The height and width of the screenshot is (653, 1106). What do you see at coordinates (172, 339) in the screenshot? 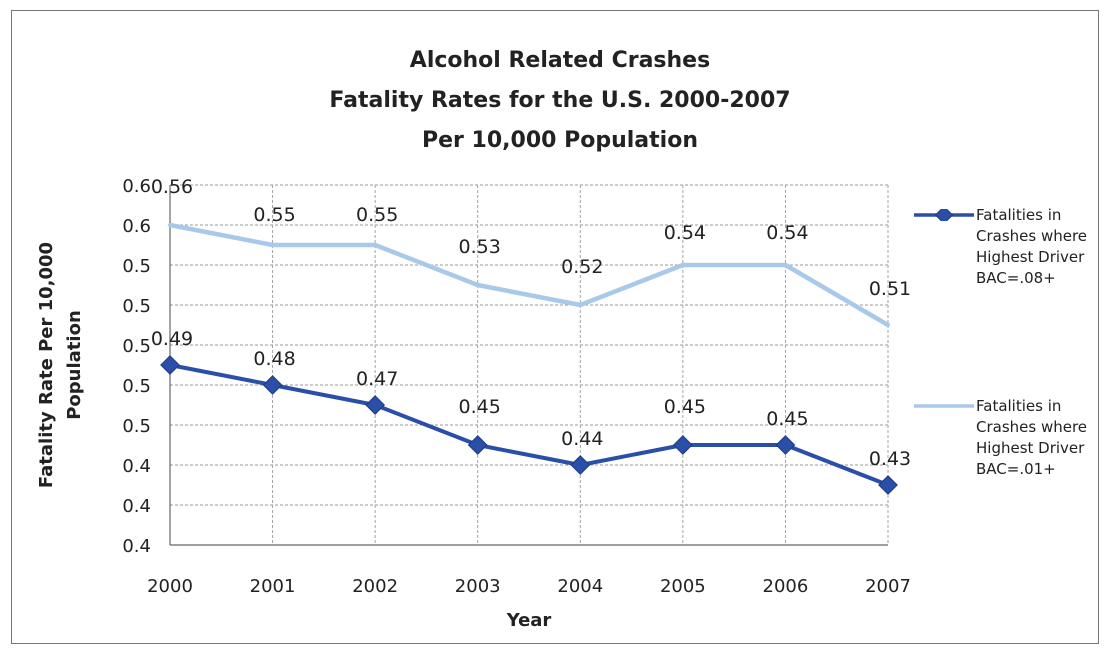
I see `data-label: 0.49` at bounding box center [172, 339].